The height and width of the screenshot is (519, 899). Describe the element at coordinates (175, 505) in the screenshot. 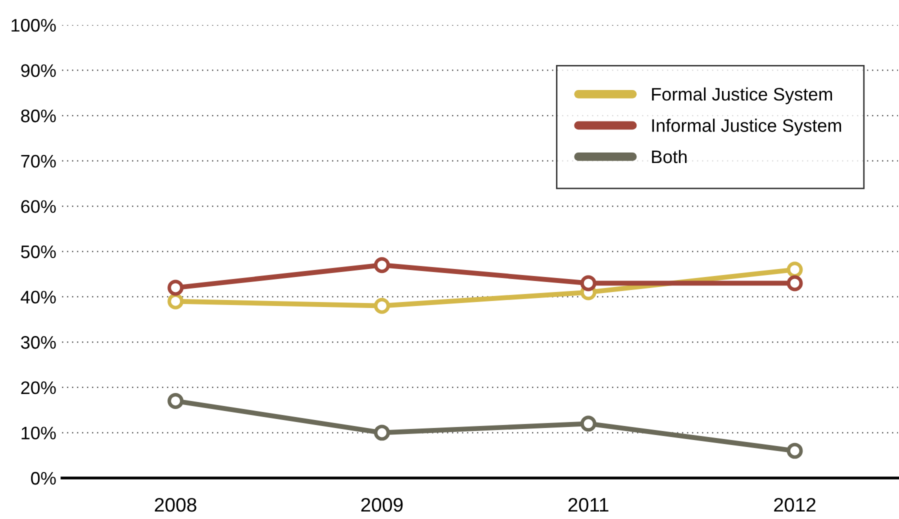

I see `x-tick-label: 2008` at that location.